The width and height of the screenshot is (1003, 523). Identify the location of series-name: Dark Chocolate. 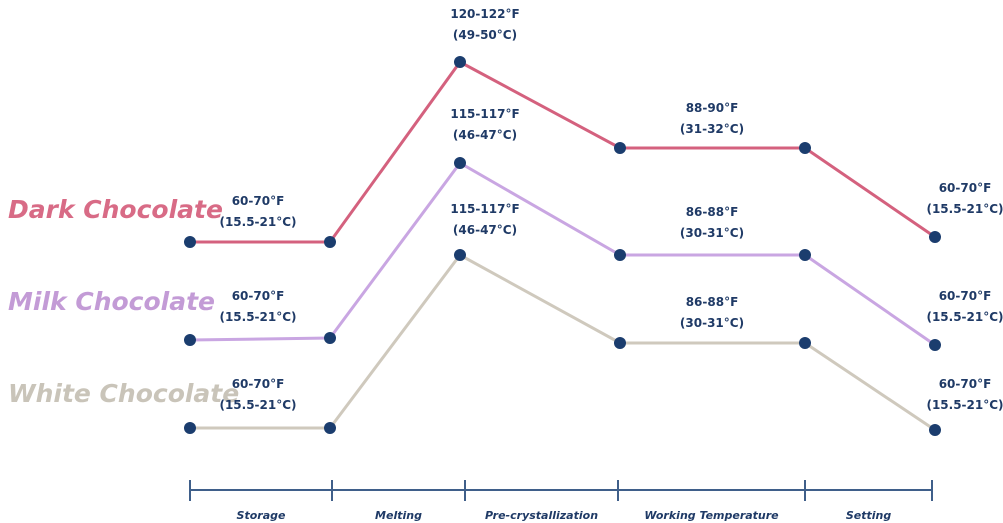
(115, 209).